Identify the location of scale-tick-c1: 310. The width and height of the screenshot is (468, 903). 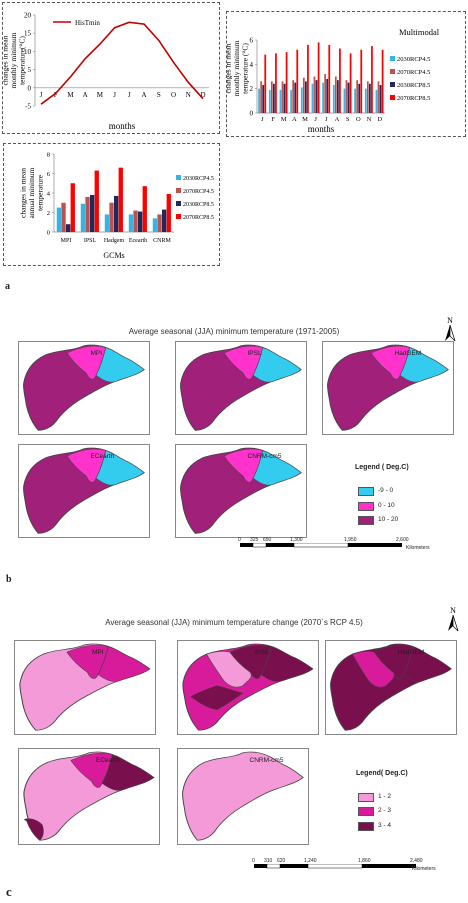
(268, 861).